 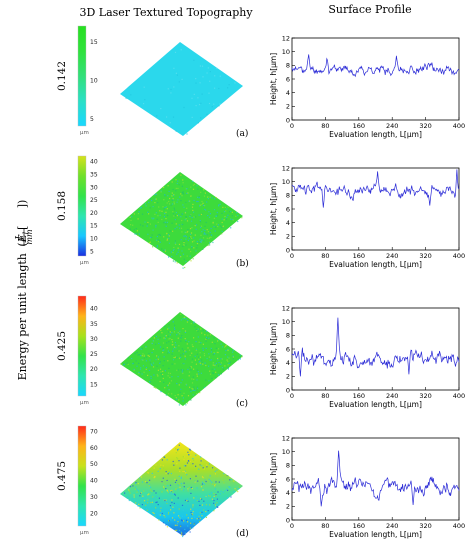 What do you see at coordinates (62, 206) in the screenshot?
I see `energy-value: 0.158` at bounding box center [62, 206].